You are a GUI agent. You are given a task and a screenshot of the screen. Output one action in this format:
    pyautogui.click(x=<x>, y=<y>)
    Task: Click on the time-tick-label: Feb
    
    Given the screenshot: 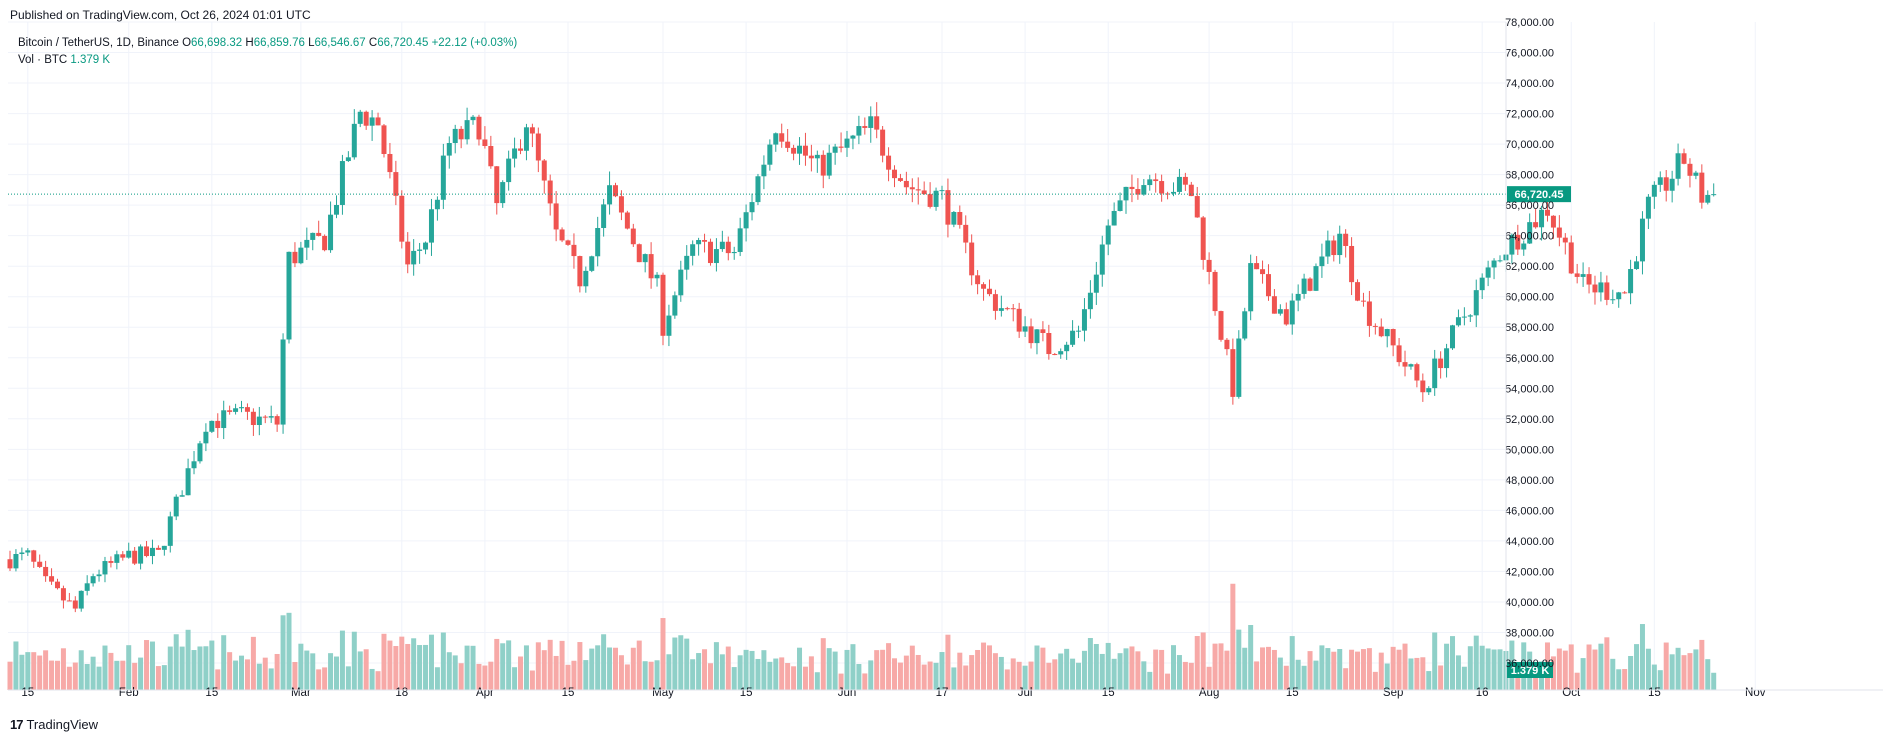 What is the action you would take?
    pyautogui.click(x=129, y=693)
    